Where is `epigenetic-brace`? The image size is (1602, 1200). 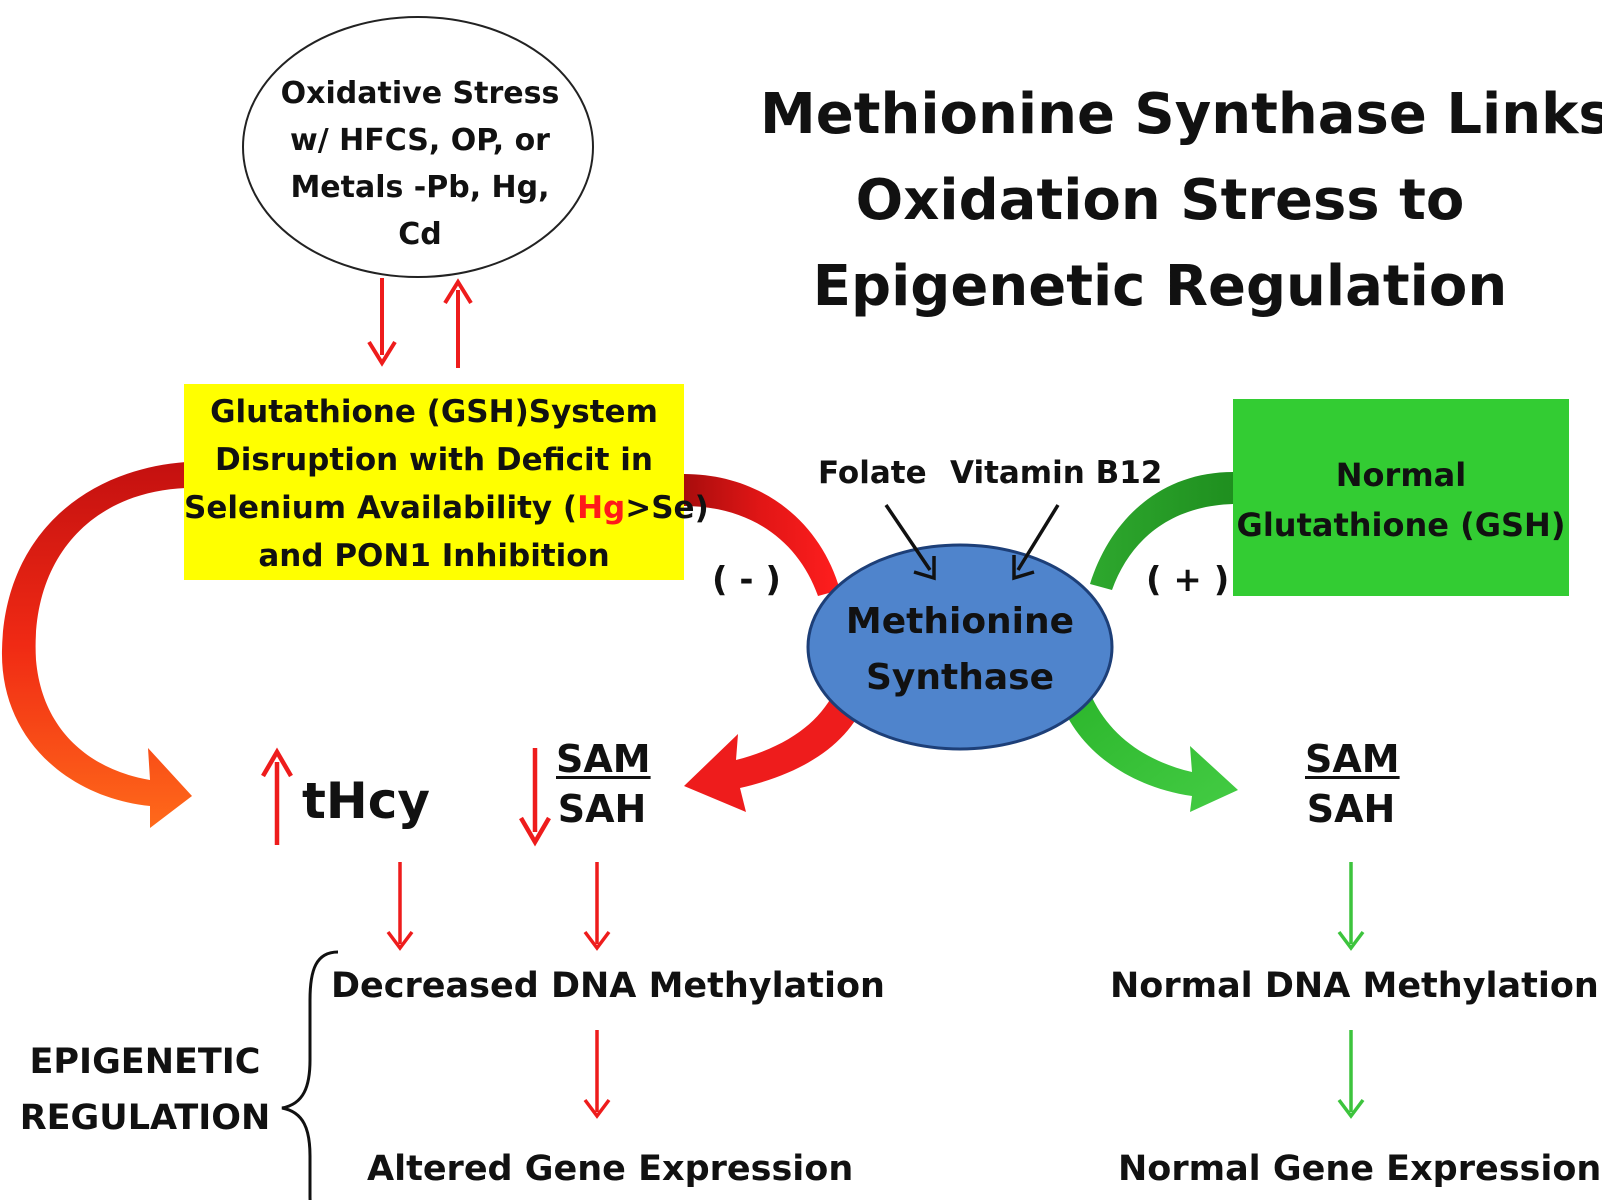
epigenetic-brace is located at coordinates (310, 1075).